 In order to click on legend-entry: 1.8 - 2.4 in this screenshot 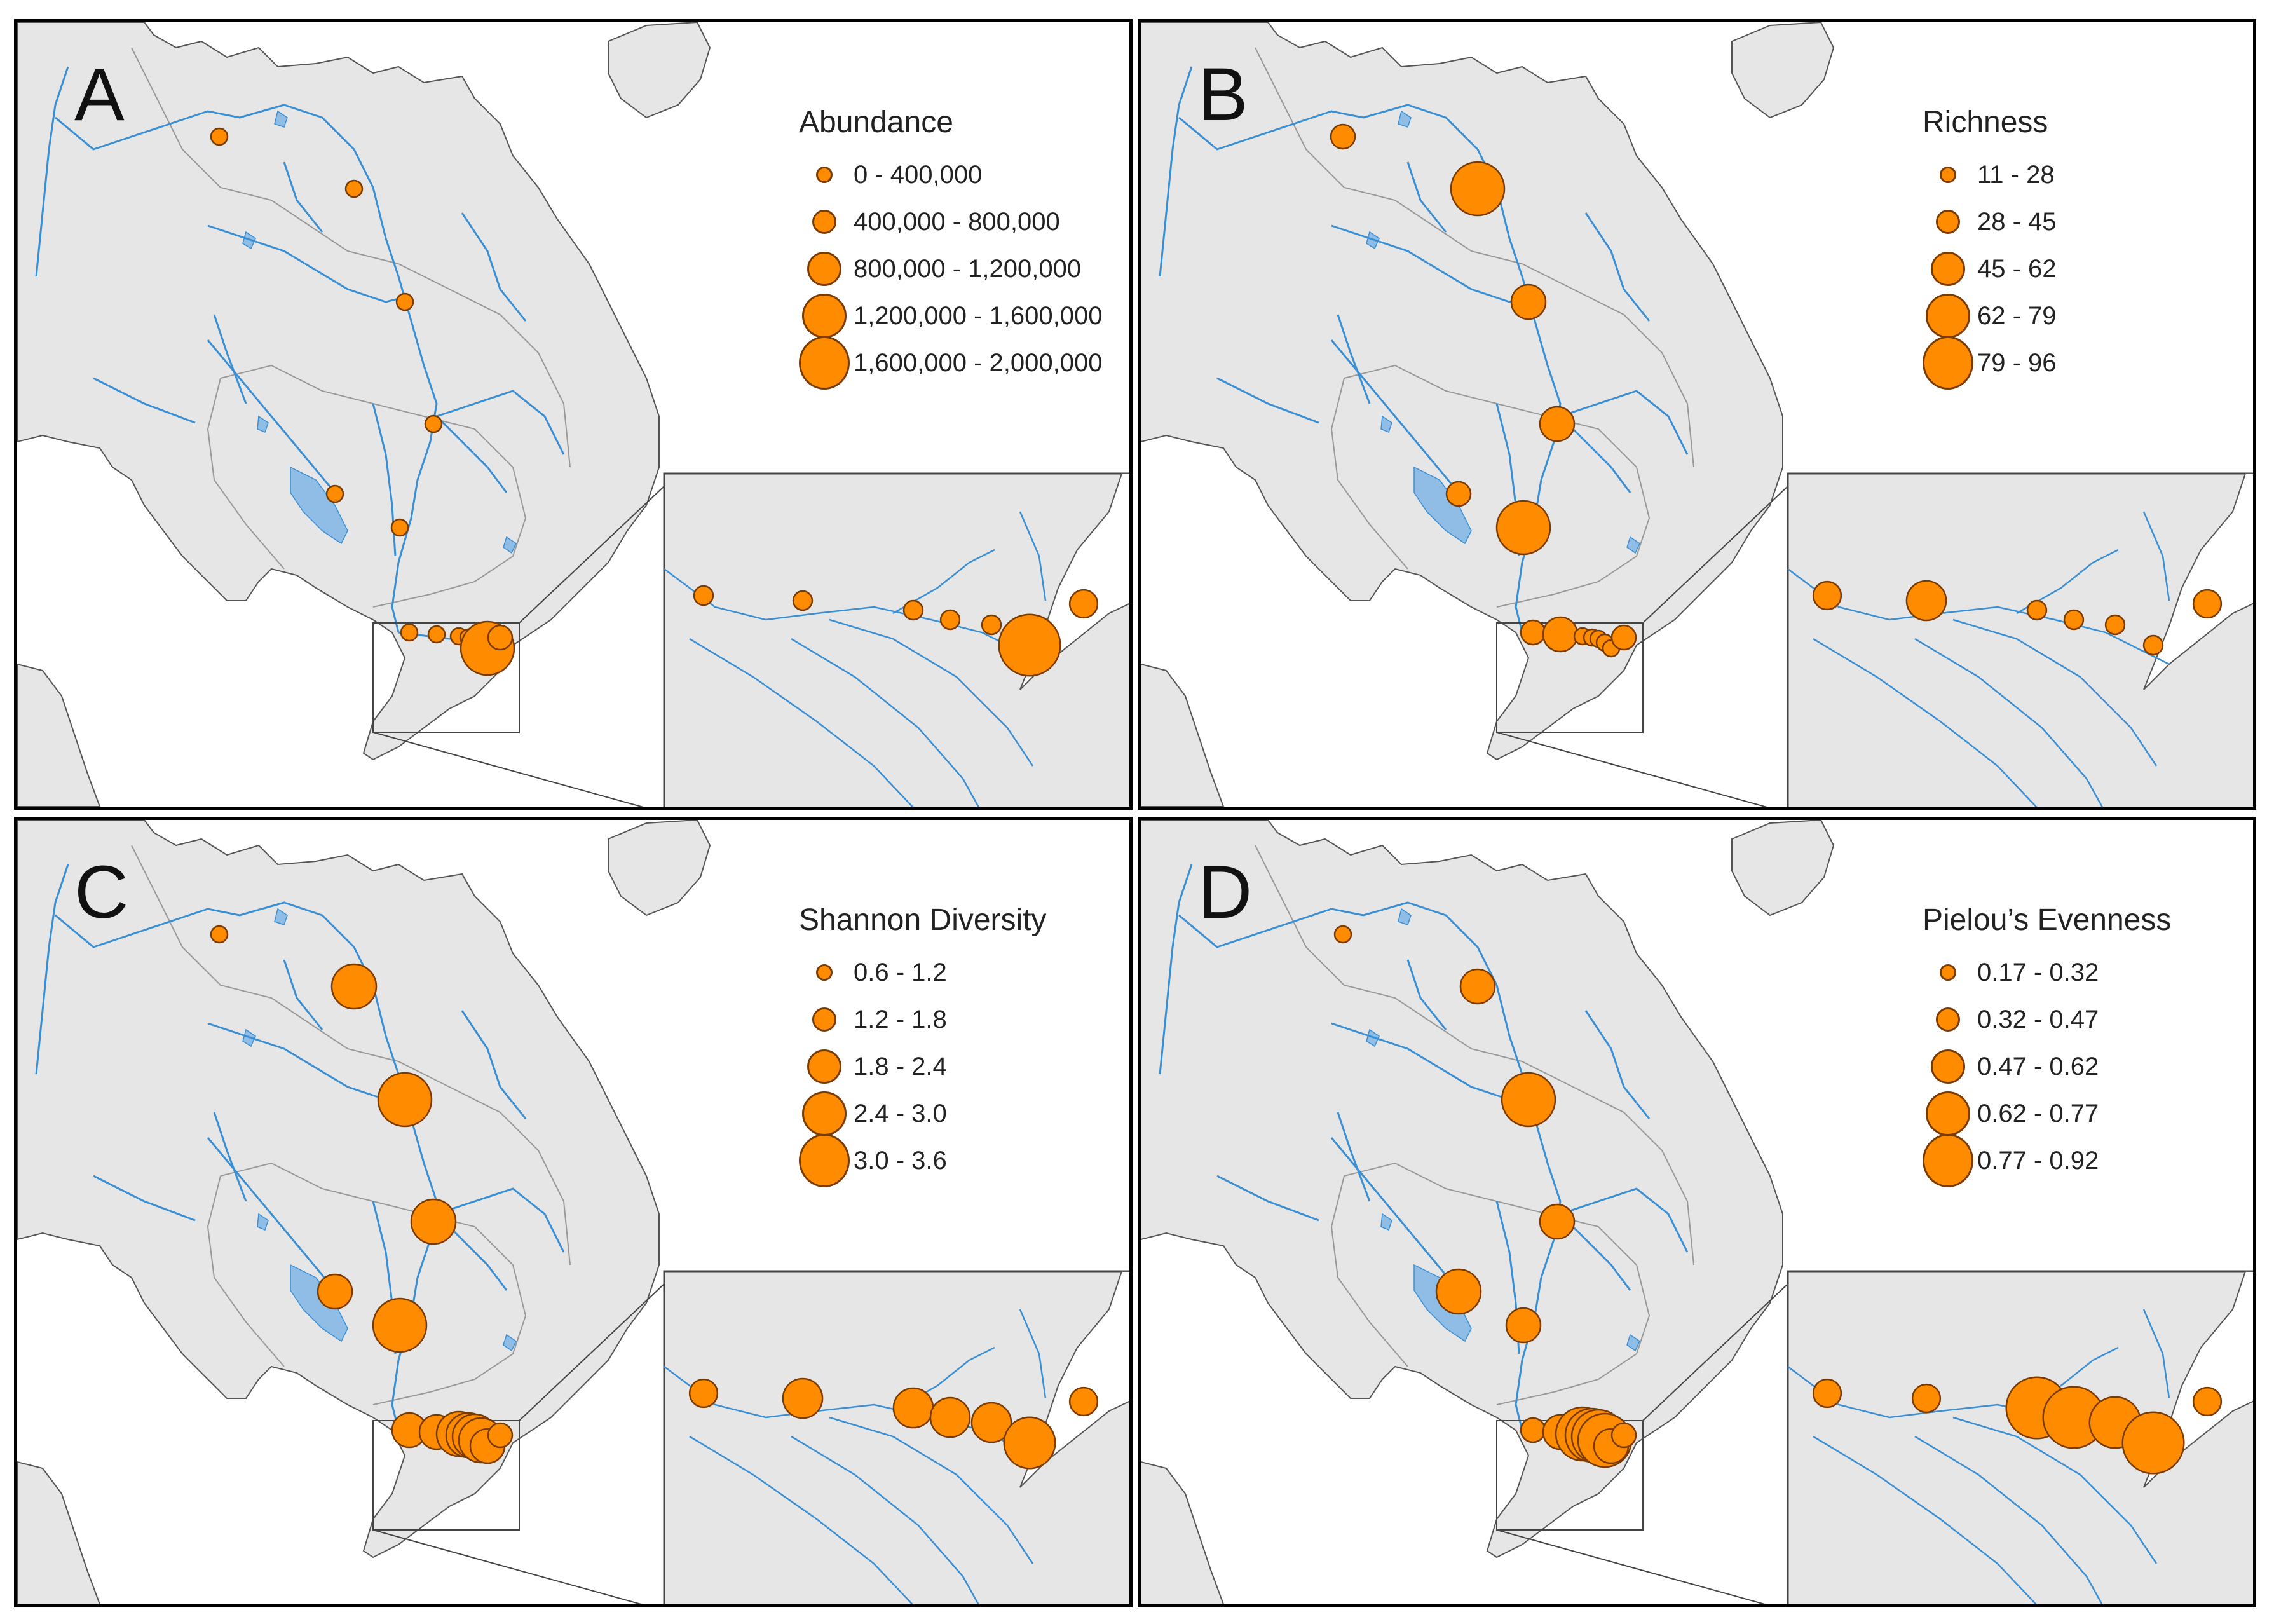, I will do `click(923, 1066)`.